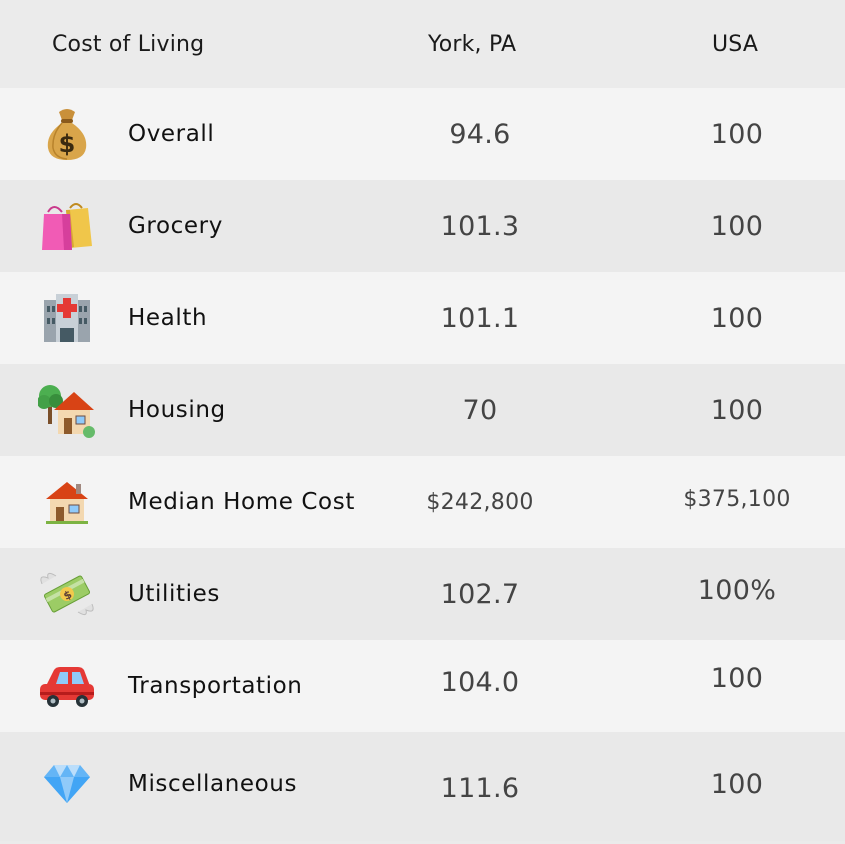 The width and height of the screenshot is (845, 844). What do you see at coordinates (422, 134) in the screenshot?
I see `table-row: $ Overall 94.6 100` at bounding box center [422, 134].